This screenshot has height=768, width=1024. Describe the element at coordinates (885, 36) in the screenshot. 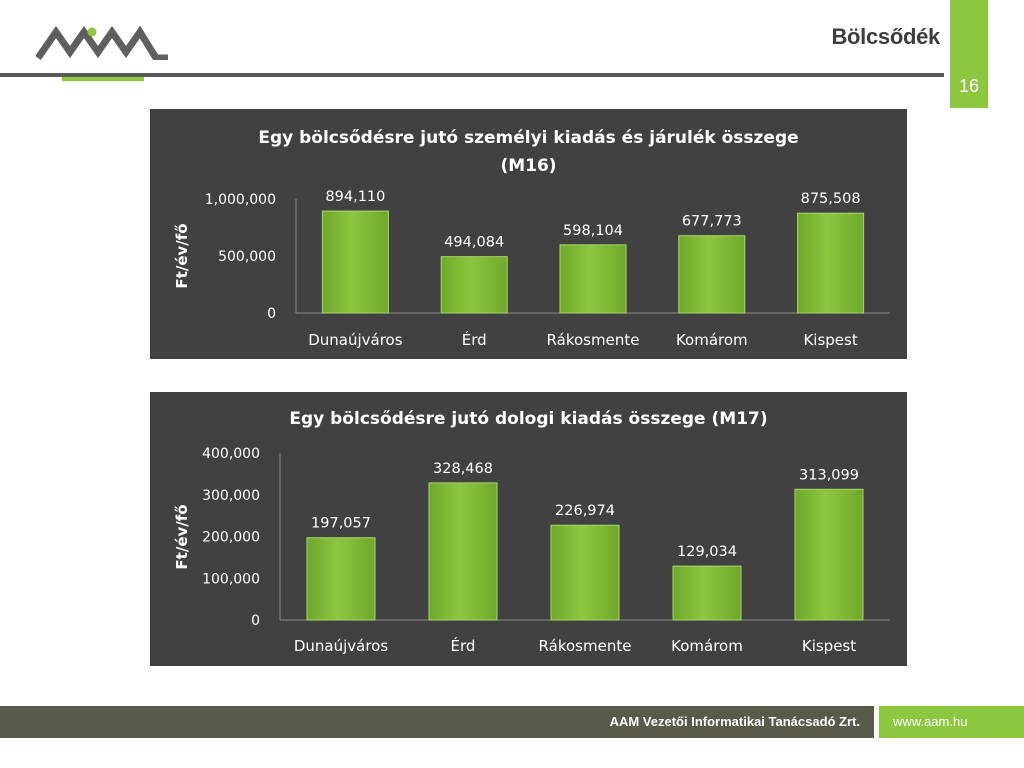

I see `slide-title: Bölcsődék` at that location.